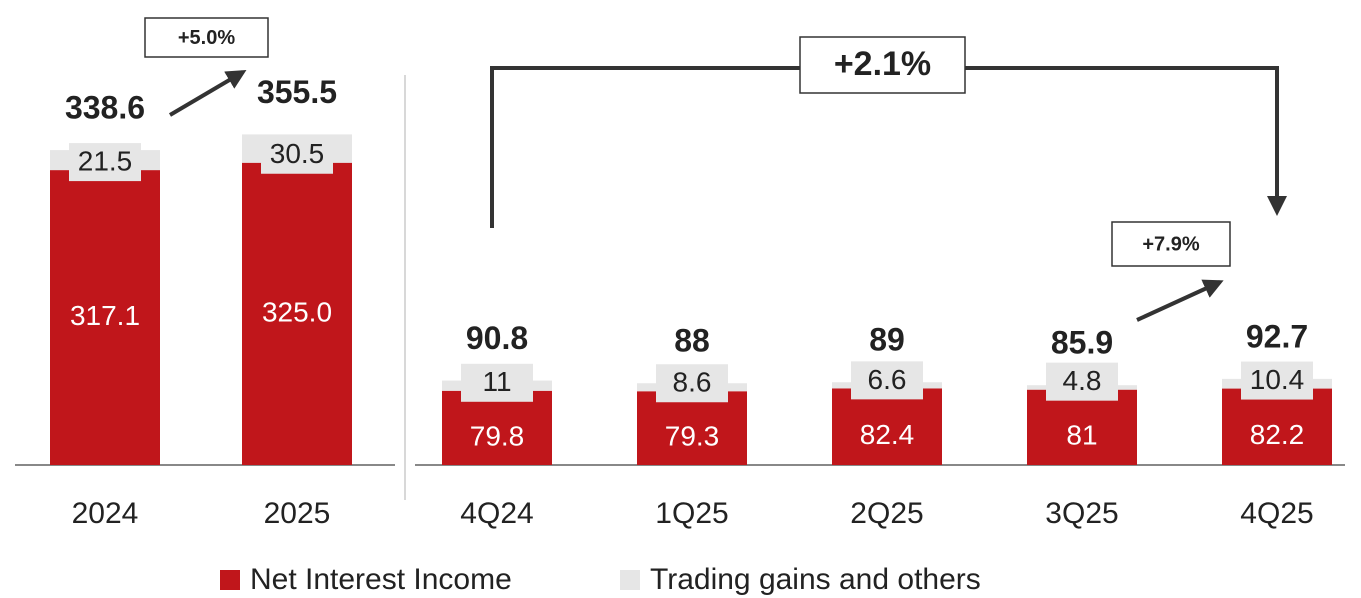 This screenshot has width=1361, height=598. I want to click on total-label: 338.6, so click(105, 108).